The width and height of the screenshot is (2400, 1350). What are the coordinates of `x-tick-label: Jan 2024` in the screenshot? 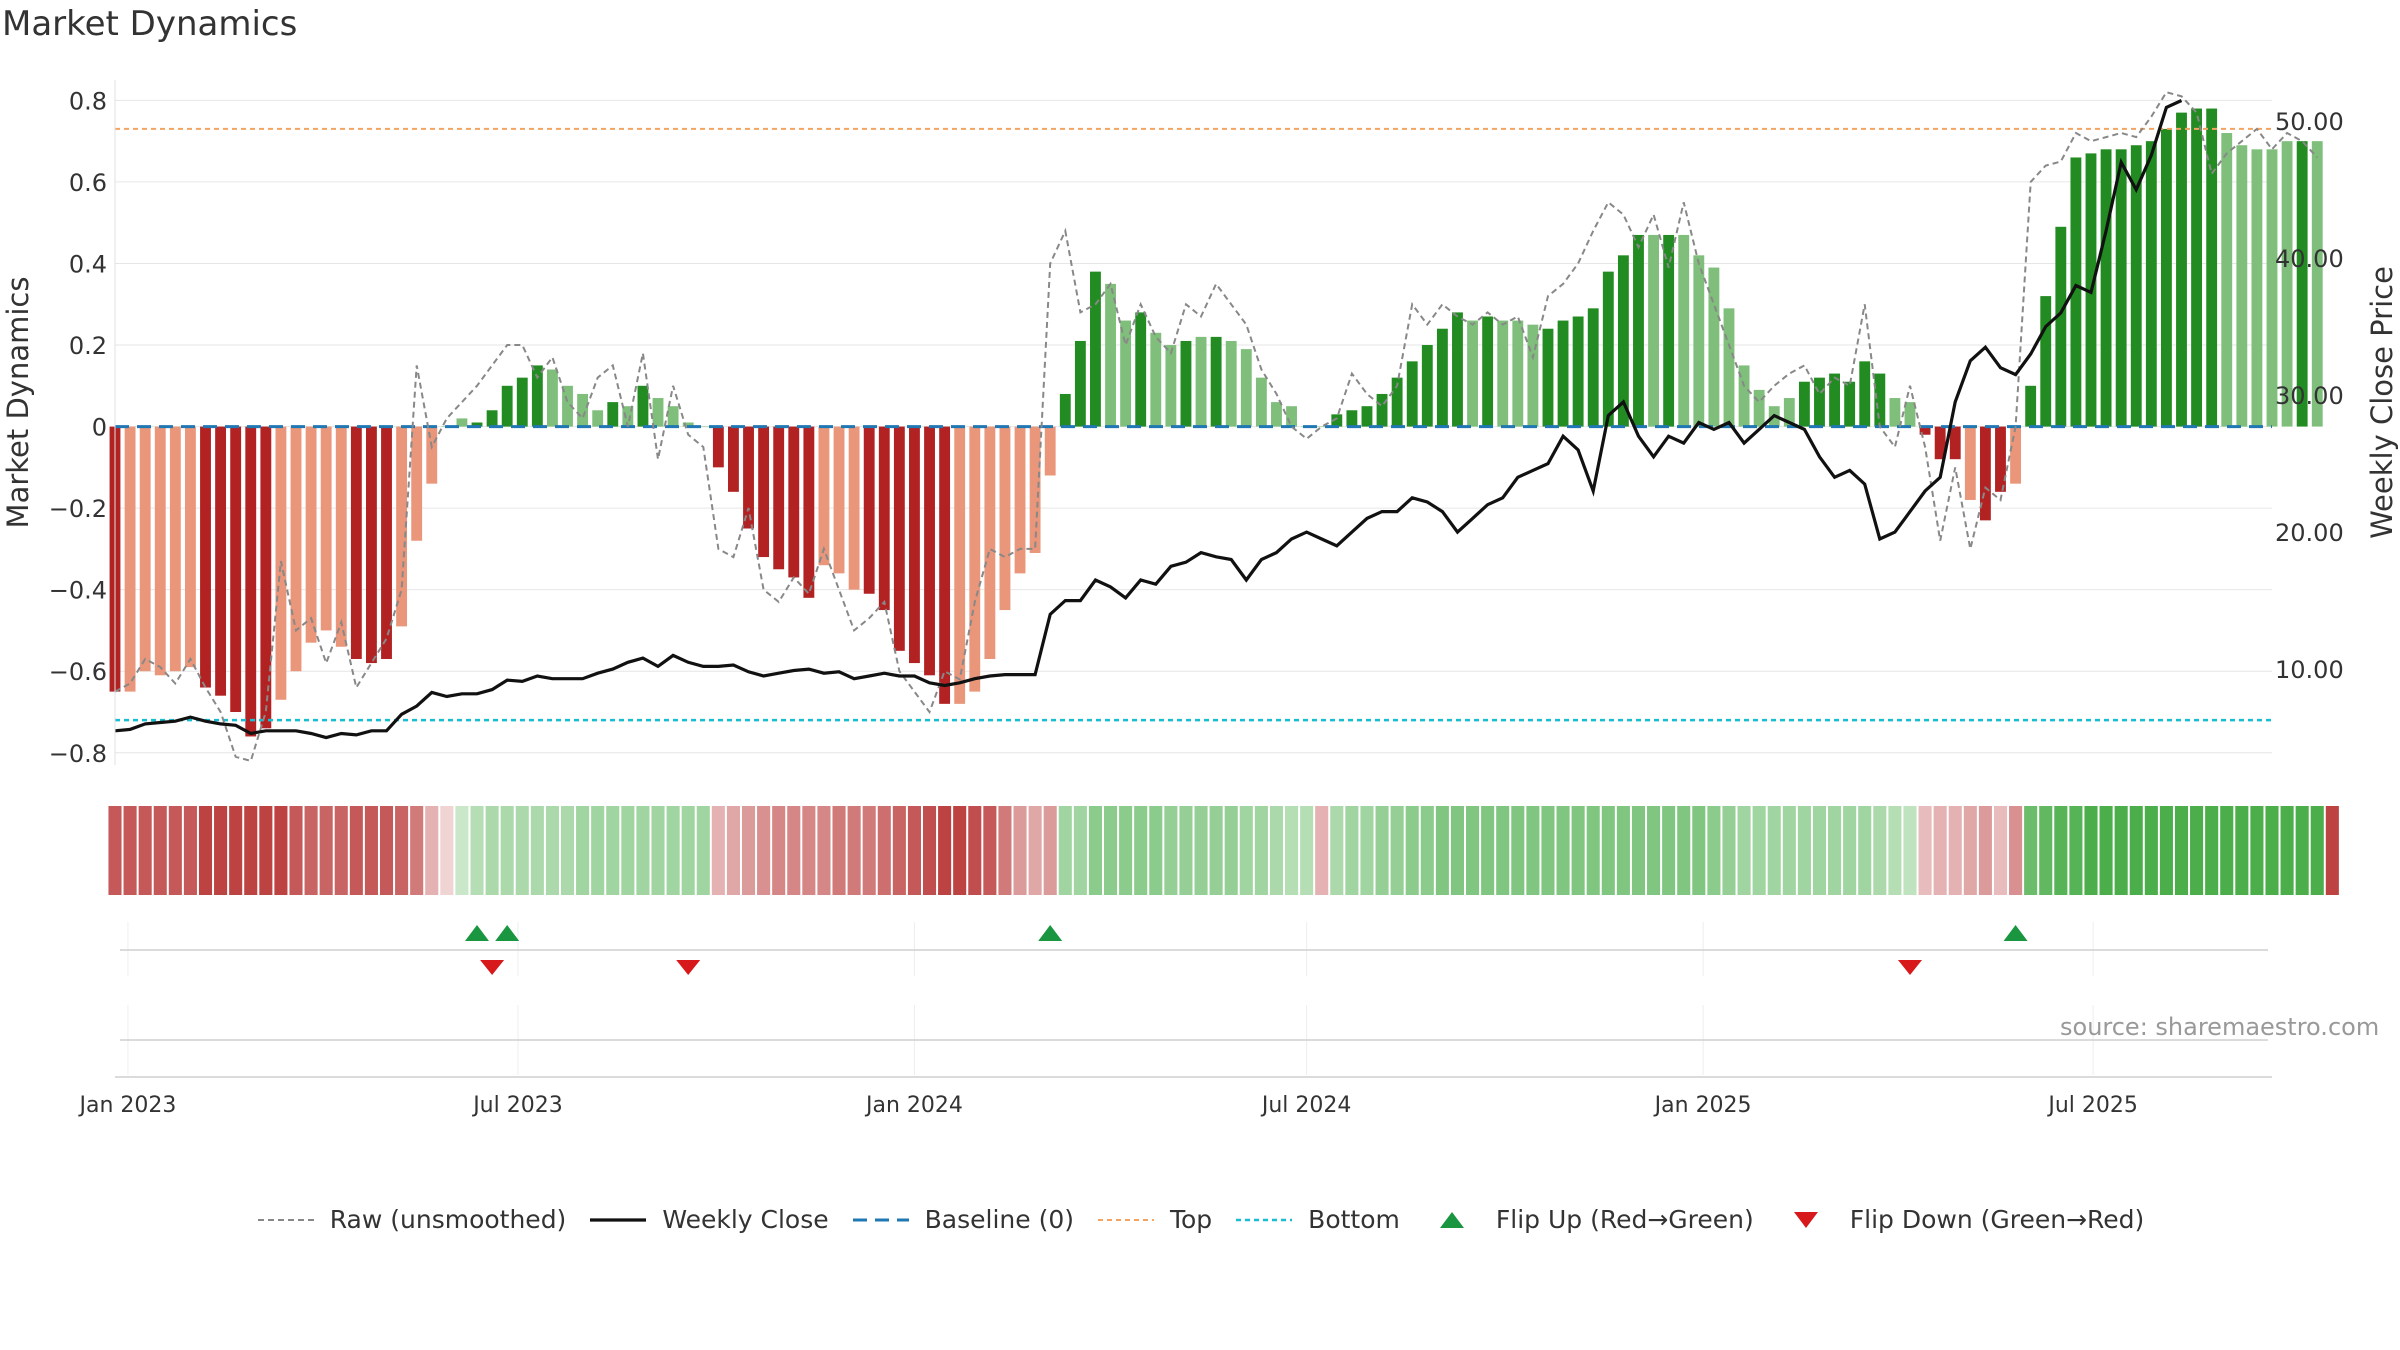 It's located at (913, 1105).